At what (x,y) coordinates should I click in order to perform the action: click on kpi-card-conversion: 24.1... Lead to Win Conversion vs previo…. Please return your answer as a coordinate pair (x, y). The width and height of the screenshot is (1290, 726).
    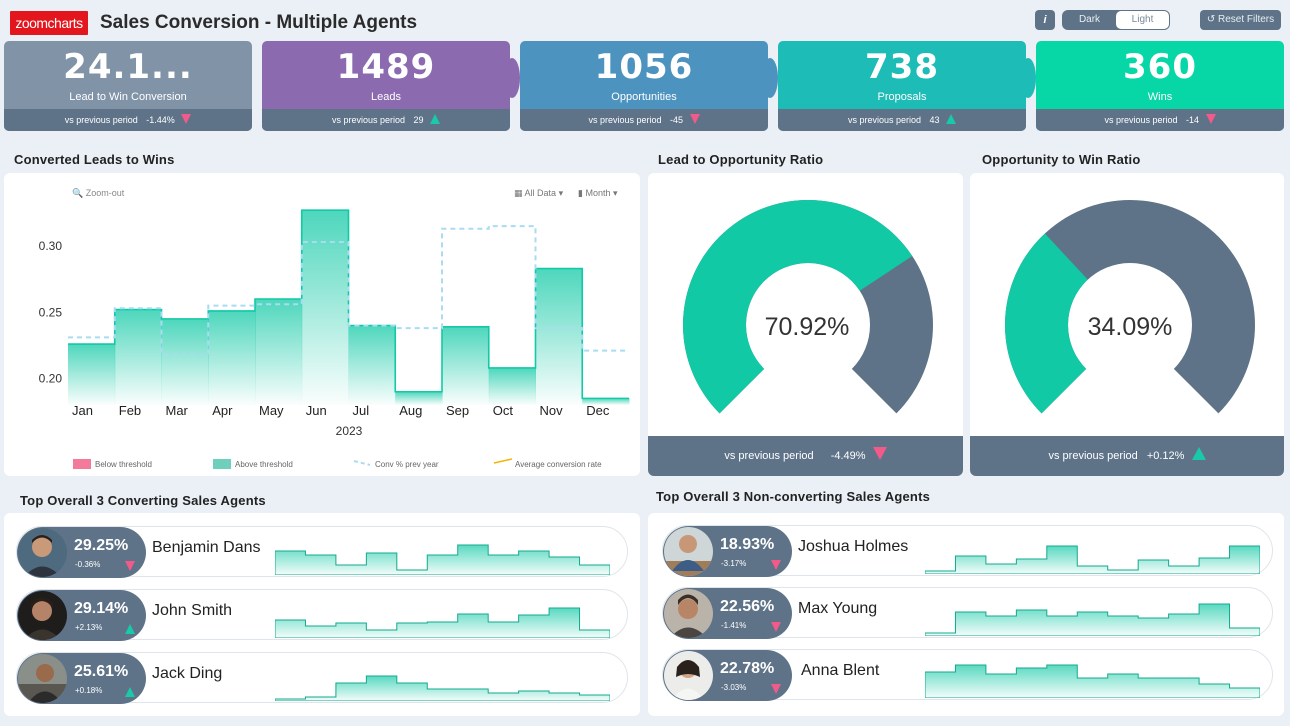
    Looking at the image, I should click on (128, 86).